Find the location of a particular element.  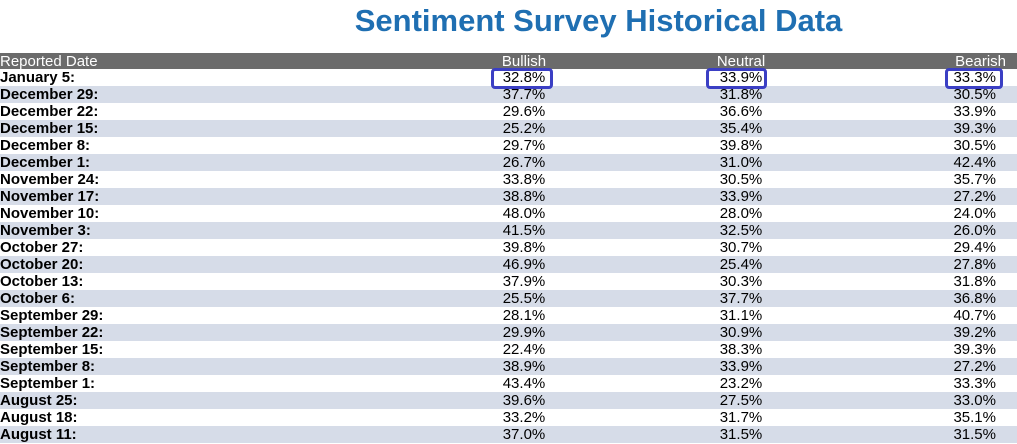

row-neutral: 27.5% is located at coordinates (741, 400).